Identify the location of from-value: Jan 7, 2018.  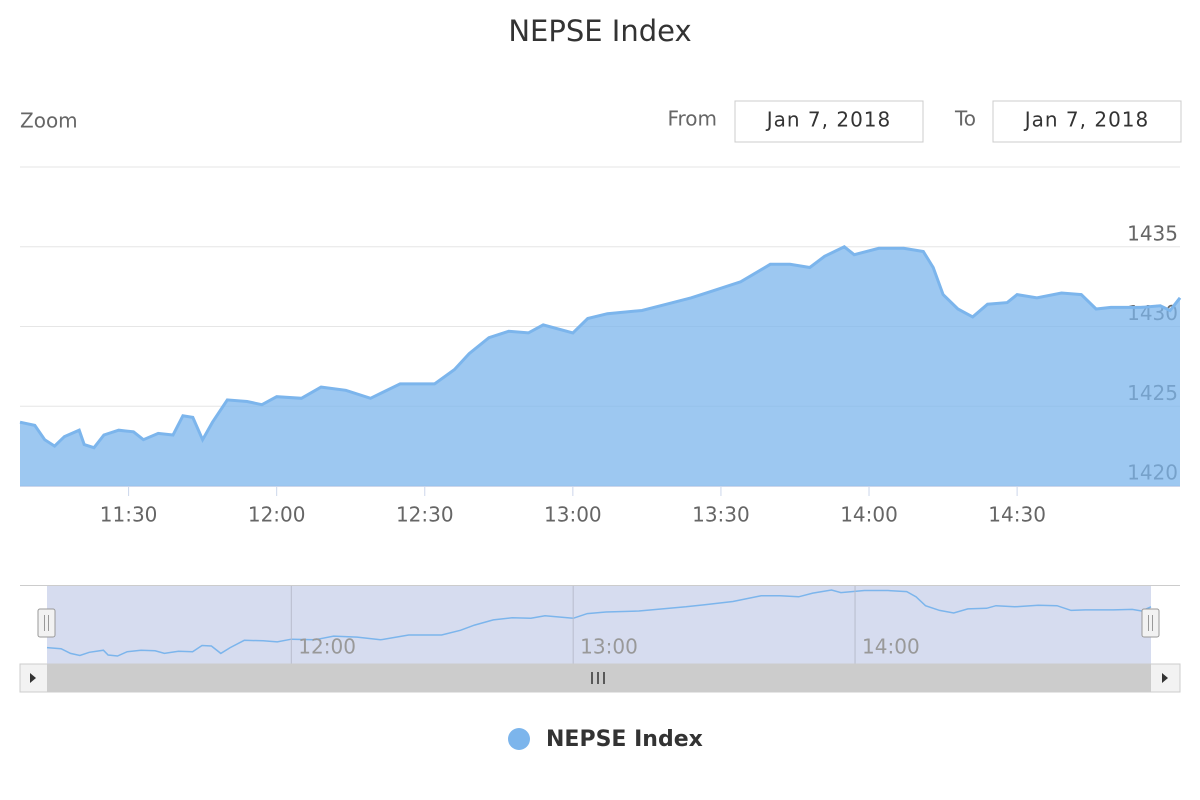
(828, 120).